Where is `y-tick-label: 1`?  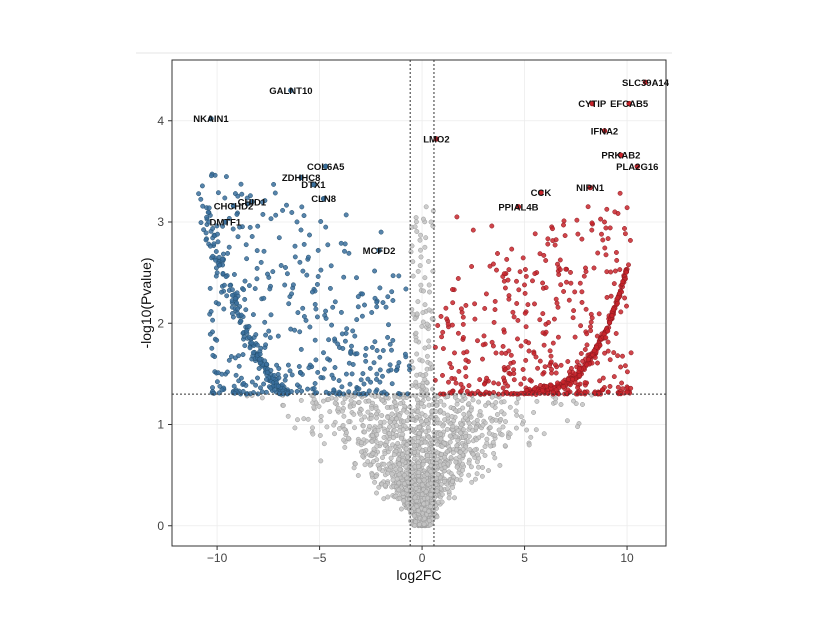 y-tick-label: 1 is located at coordinates (160, 425).